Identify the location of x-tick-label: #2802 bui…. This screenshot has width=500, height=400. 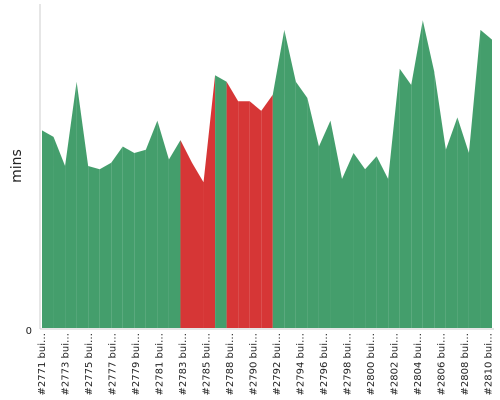
(395, 364).